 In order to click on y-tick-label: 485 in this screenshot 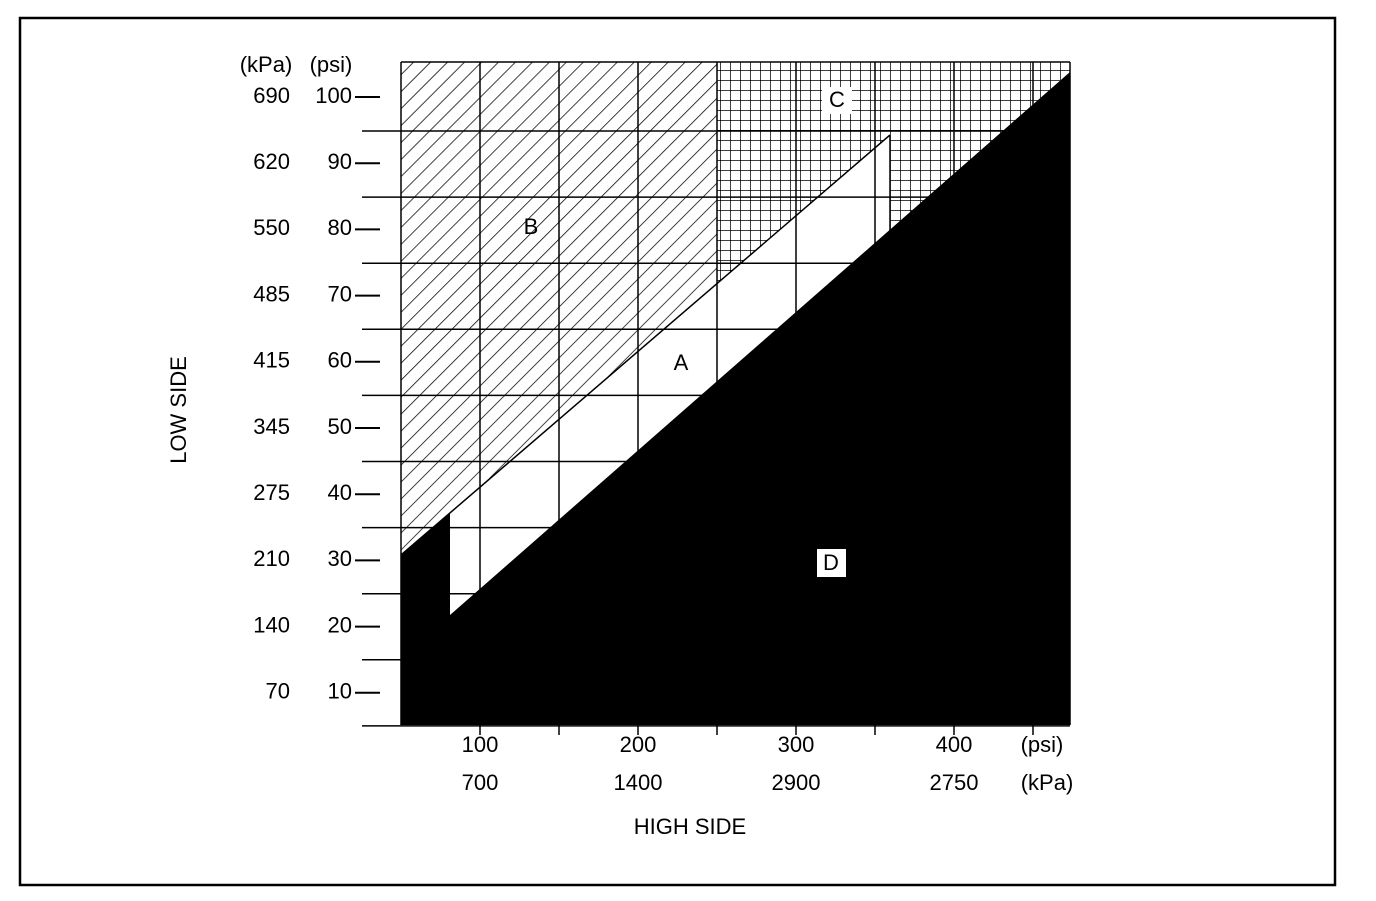, I will do `click(271, 293)`.